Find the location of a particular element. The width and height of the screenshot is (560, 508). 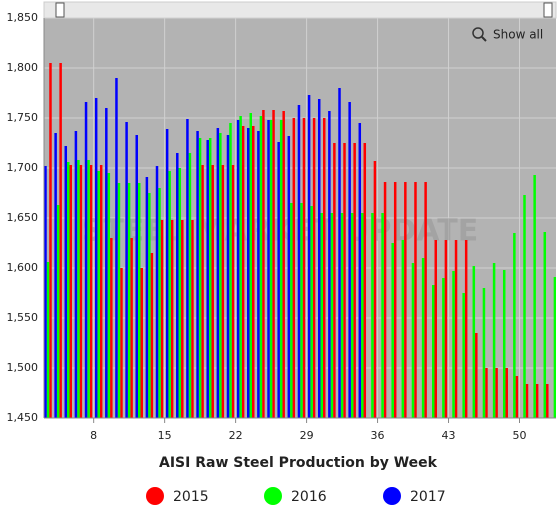

y-tick-label: 1,700 is located at coordinates (23, 167).